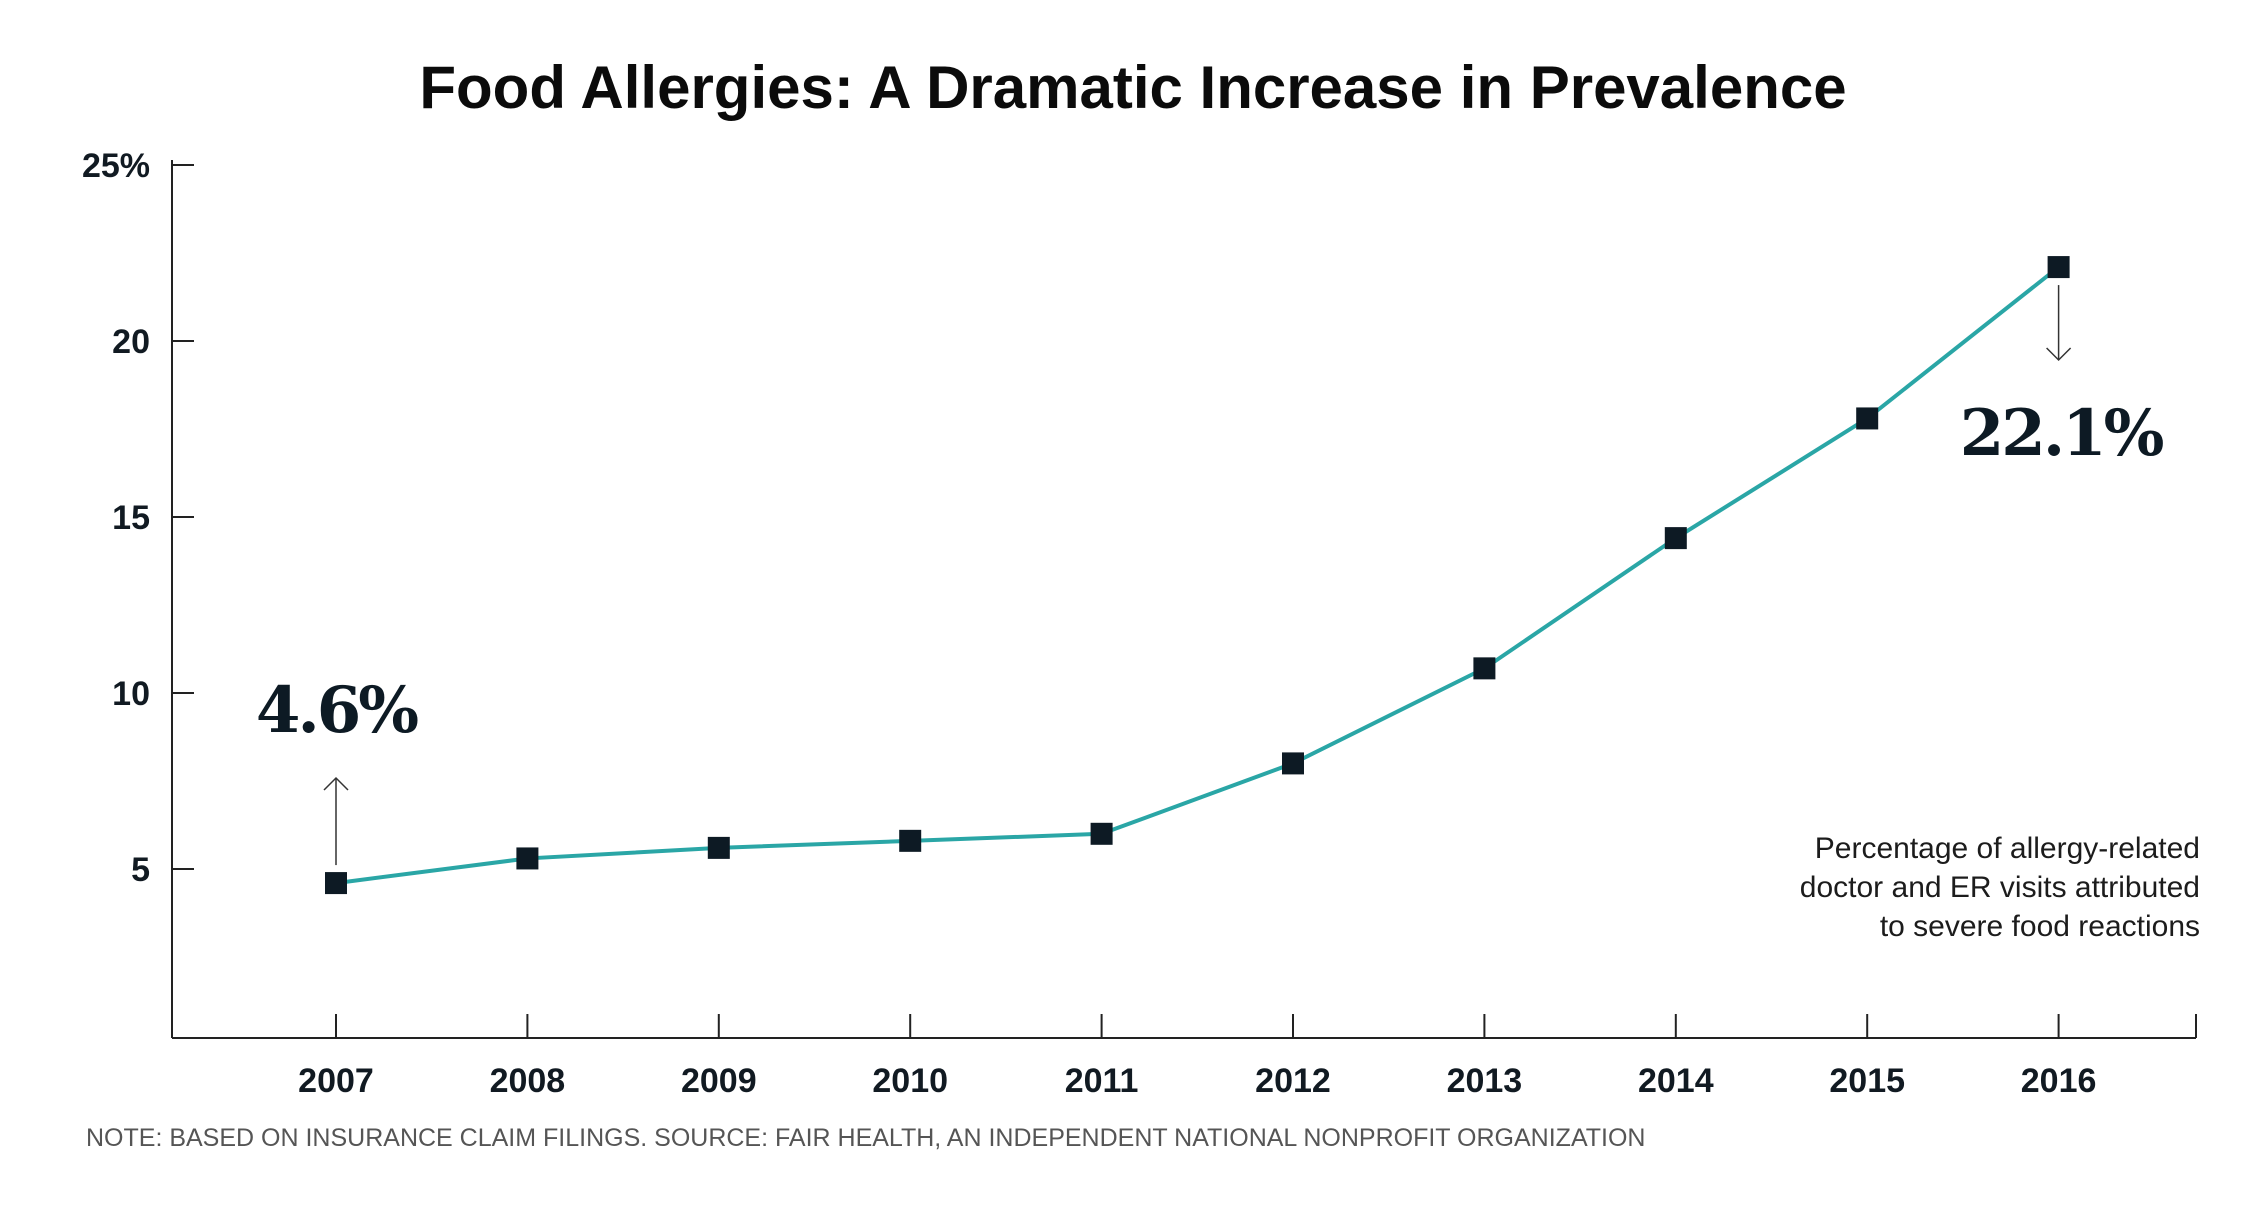  I want to click on y-axis-ticks: 5 10 15 20 25%, so click(138, 518).